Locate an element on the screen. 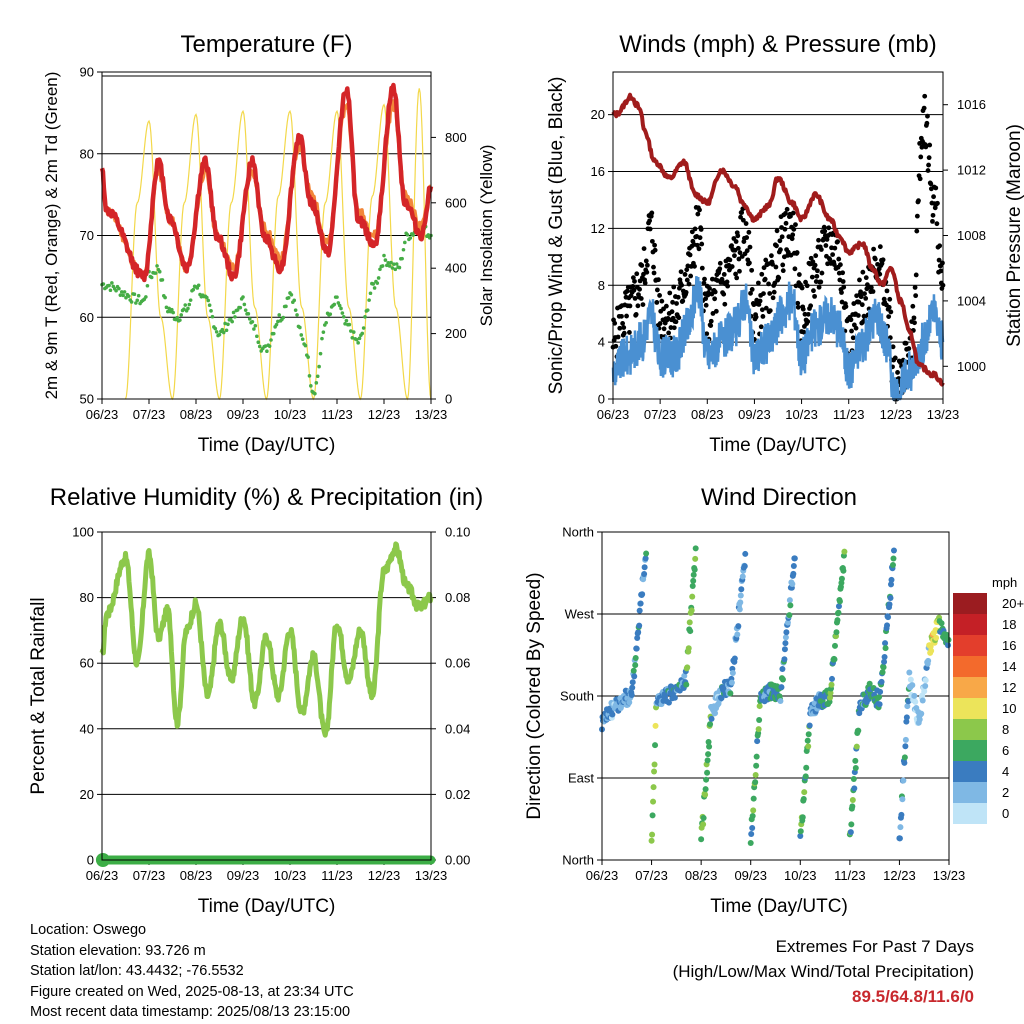 This screenshot has width=1024, height=1024. chart1-xtick-label: 10/23 is located at coordinates (801, 414).